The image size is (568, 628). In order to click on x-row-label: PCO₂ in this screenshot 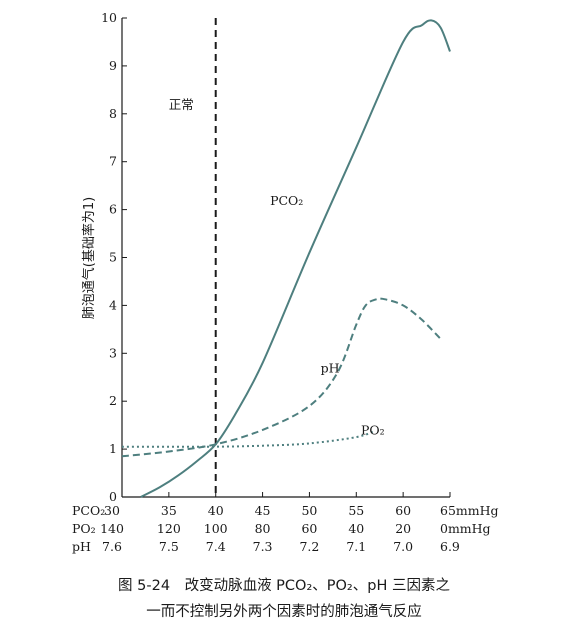, I will do `click(88, 510)`.